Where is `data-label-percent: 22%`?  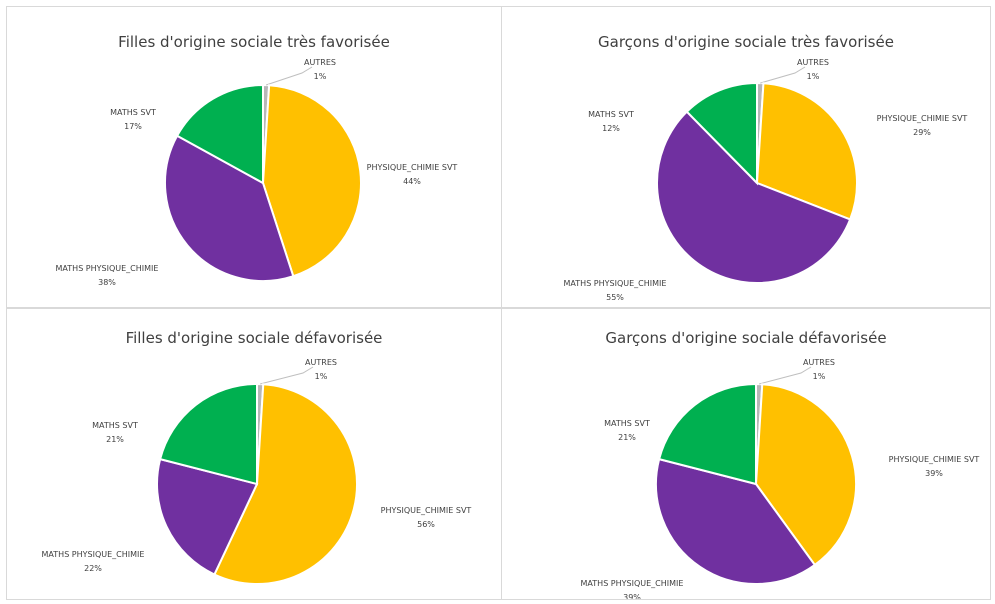 data-label-percent: 22% is located at coordinates (93, 568).